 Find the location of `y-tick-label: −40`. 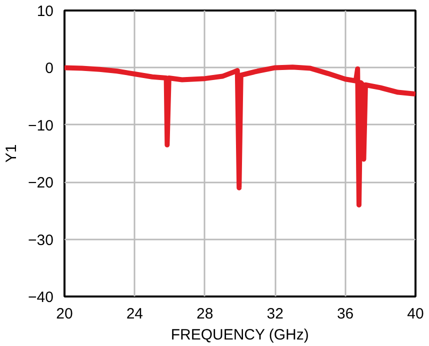

y-tick-label: −40 is located at coordinates (41, 297).